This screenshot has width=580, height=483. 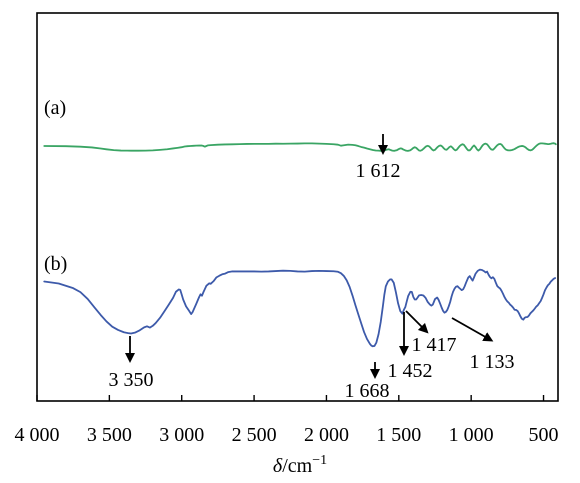 What do you see at coordinates (471, 435) in the screenshot?
I see `x-tick-label-1000: 1 000` at bounding box center [471, 435].